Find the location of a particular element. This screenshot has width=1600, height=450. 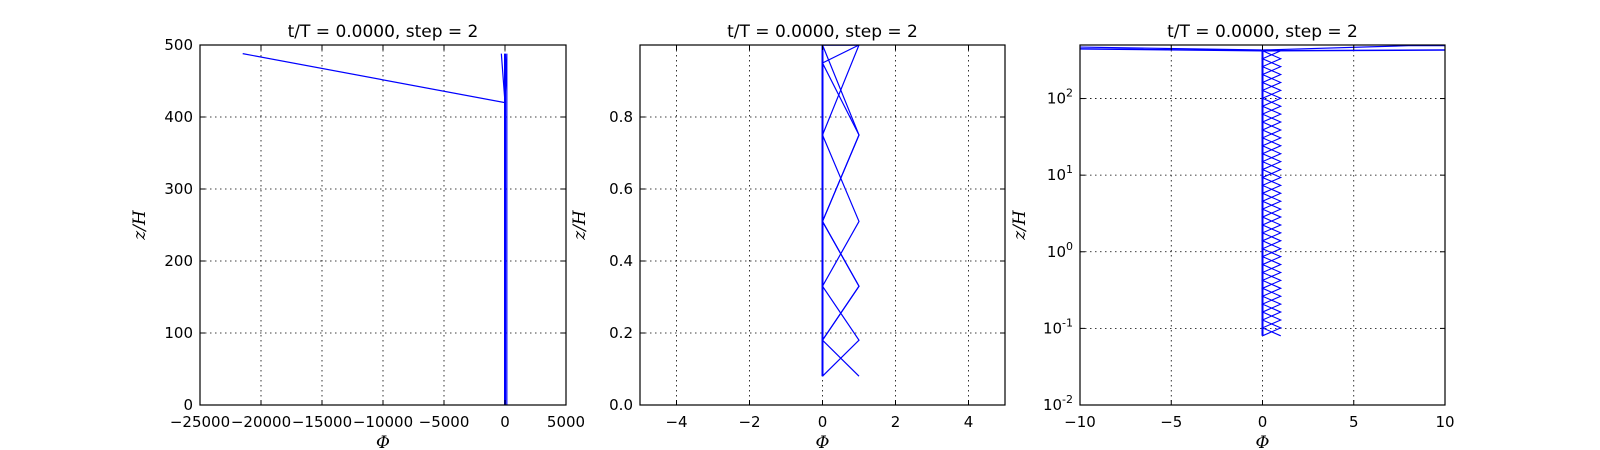

x-tick-label: 5 is located at coordinates (1354, 422).